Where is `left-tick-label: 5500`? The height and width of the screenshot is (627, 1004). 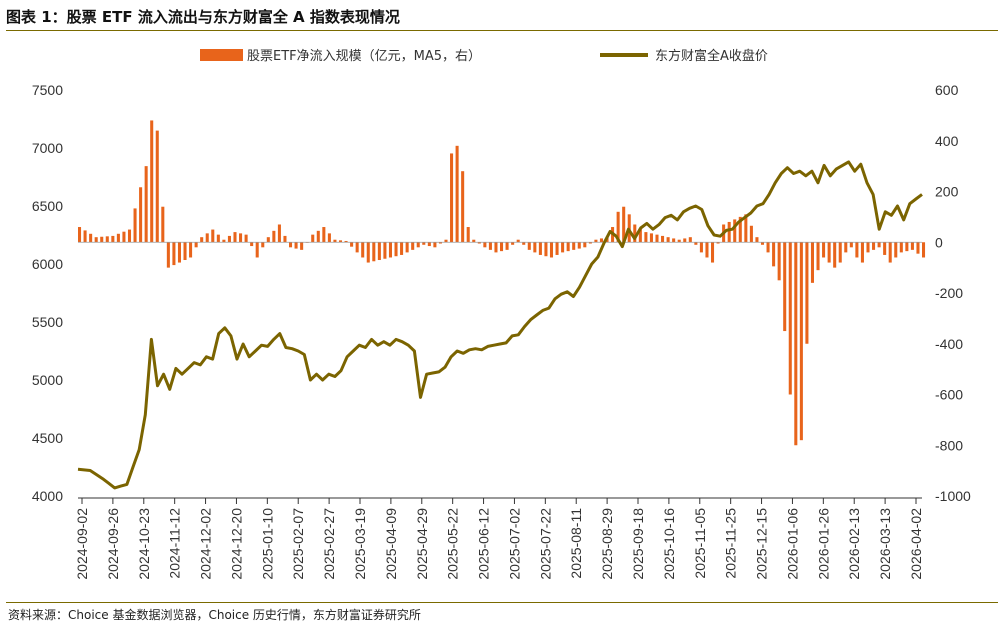
left-tick-label: 5500 is located at coordinates (47, 322).